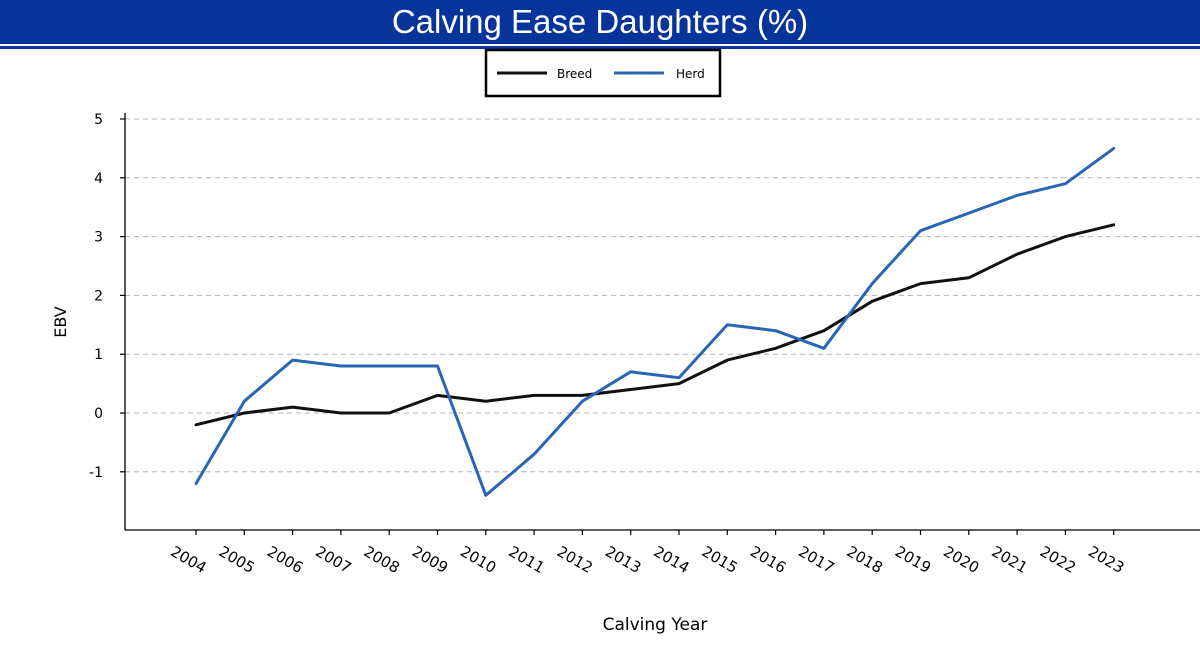 This screenshot has width=1200, height=650. I want to click on y-tick-label: -1, so click(96, 473).